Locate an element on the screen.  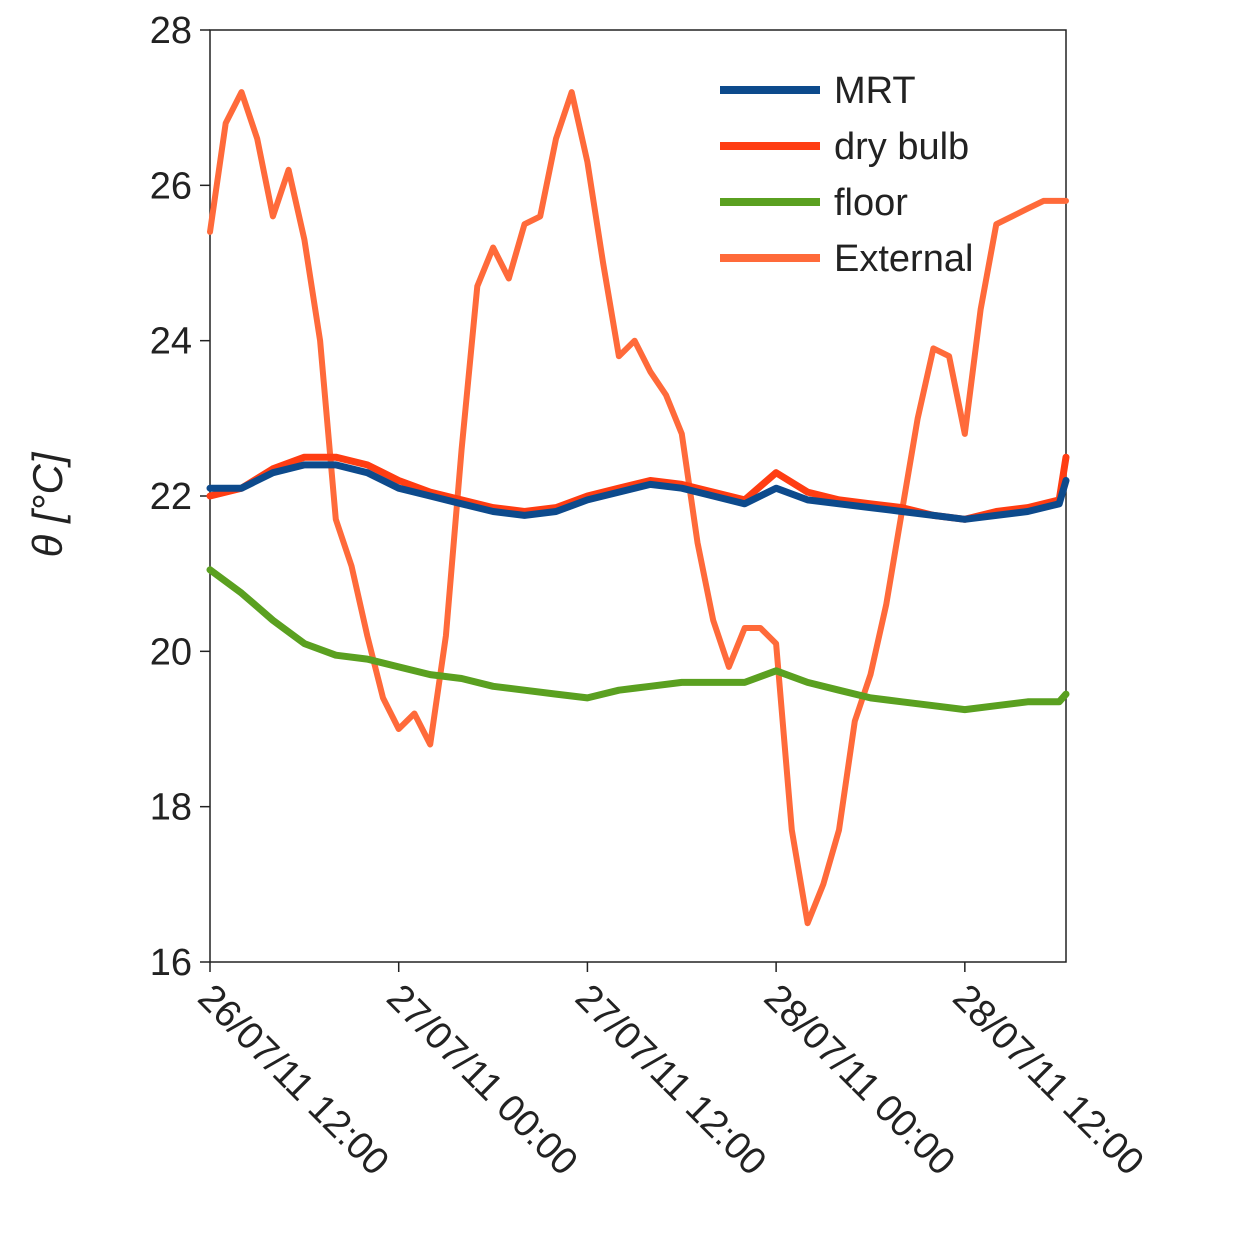
x-tick-label: 28/07/11 12:00 is located at coordinates (1047, 1080).